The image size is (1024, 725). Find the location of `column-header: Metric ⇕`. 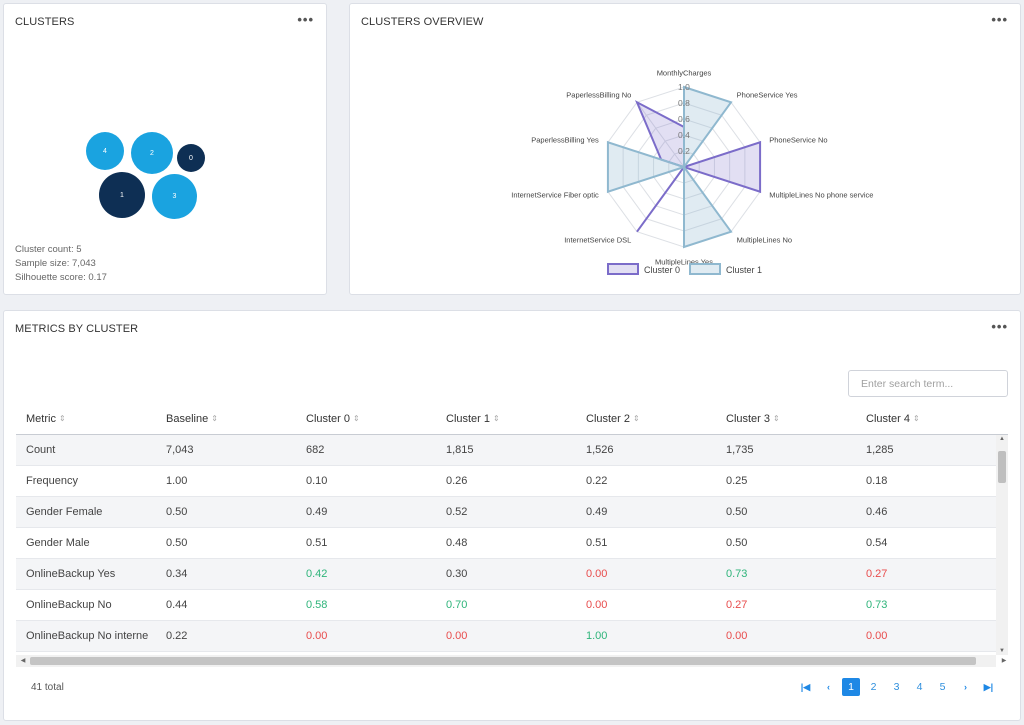

column-header: Metric ⇕ is located at coordinates (86, 419).